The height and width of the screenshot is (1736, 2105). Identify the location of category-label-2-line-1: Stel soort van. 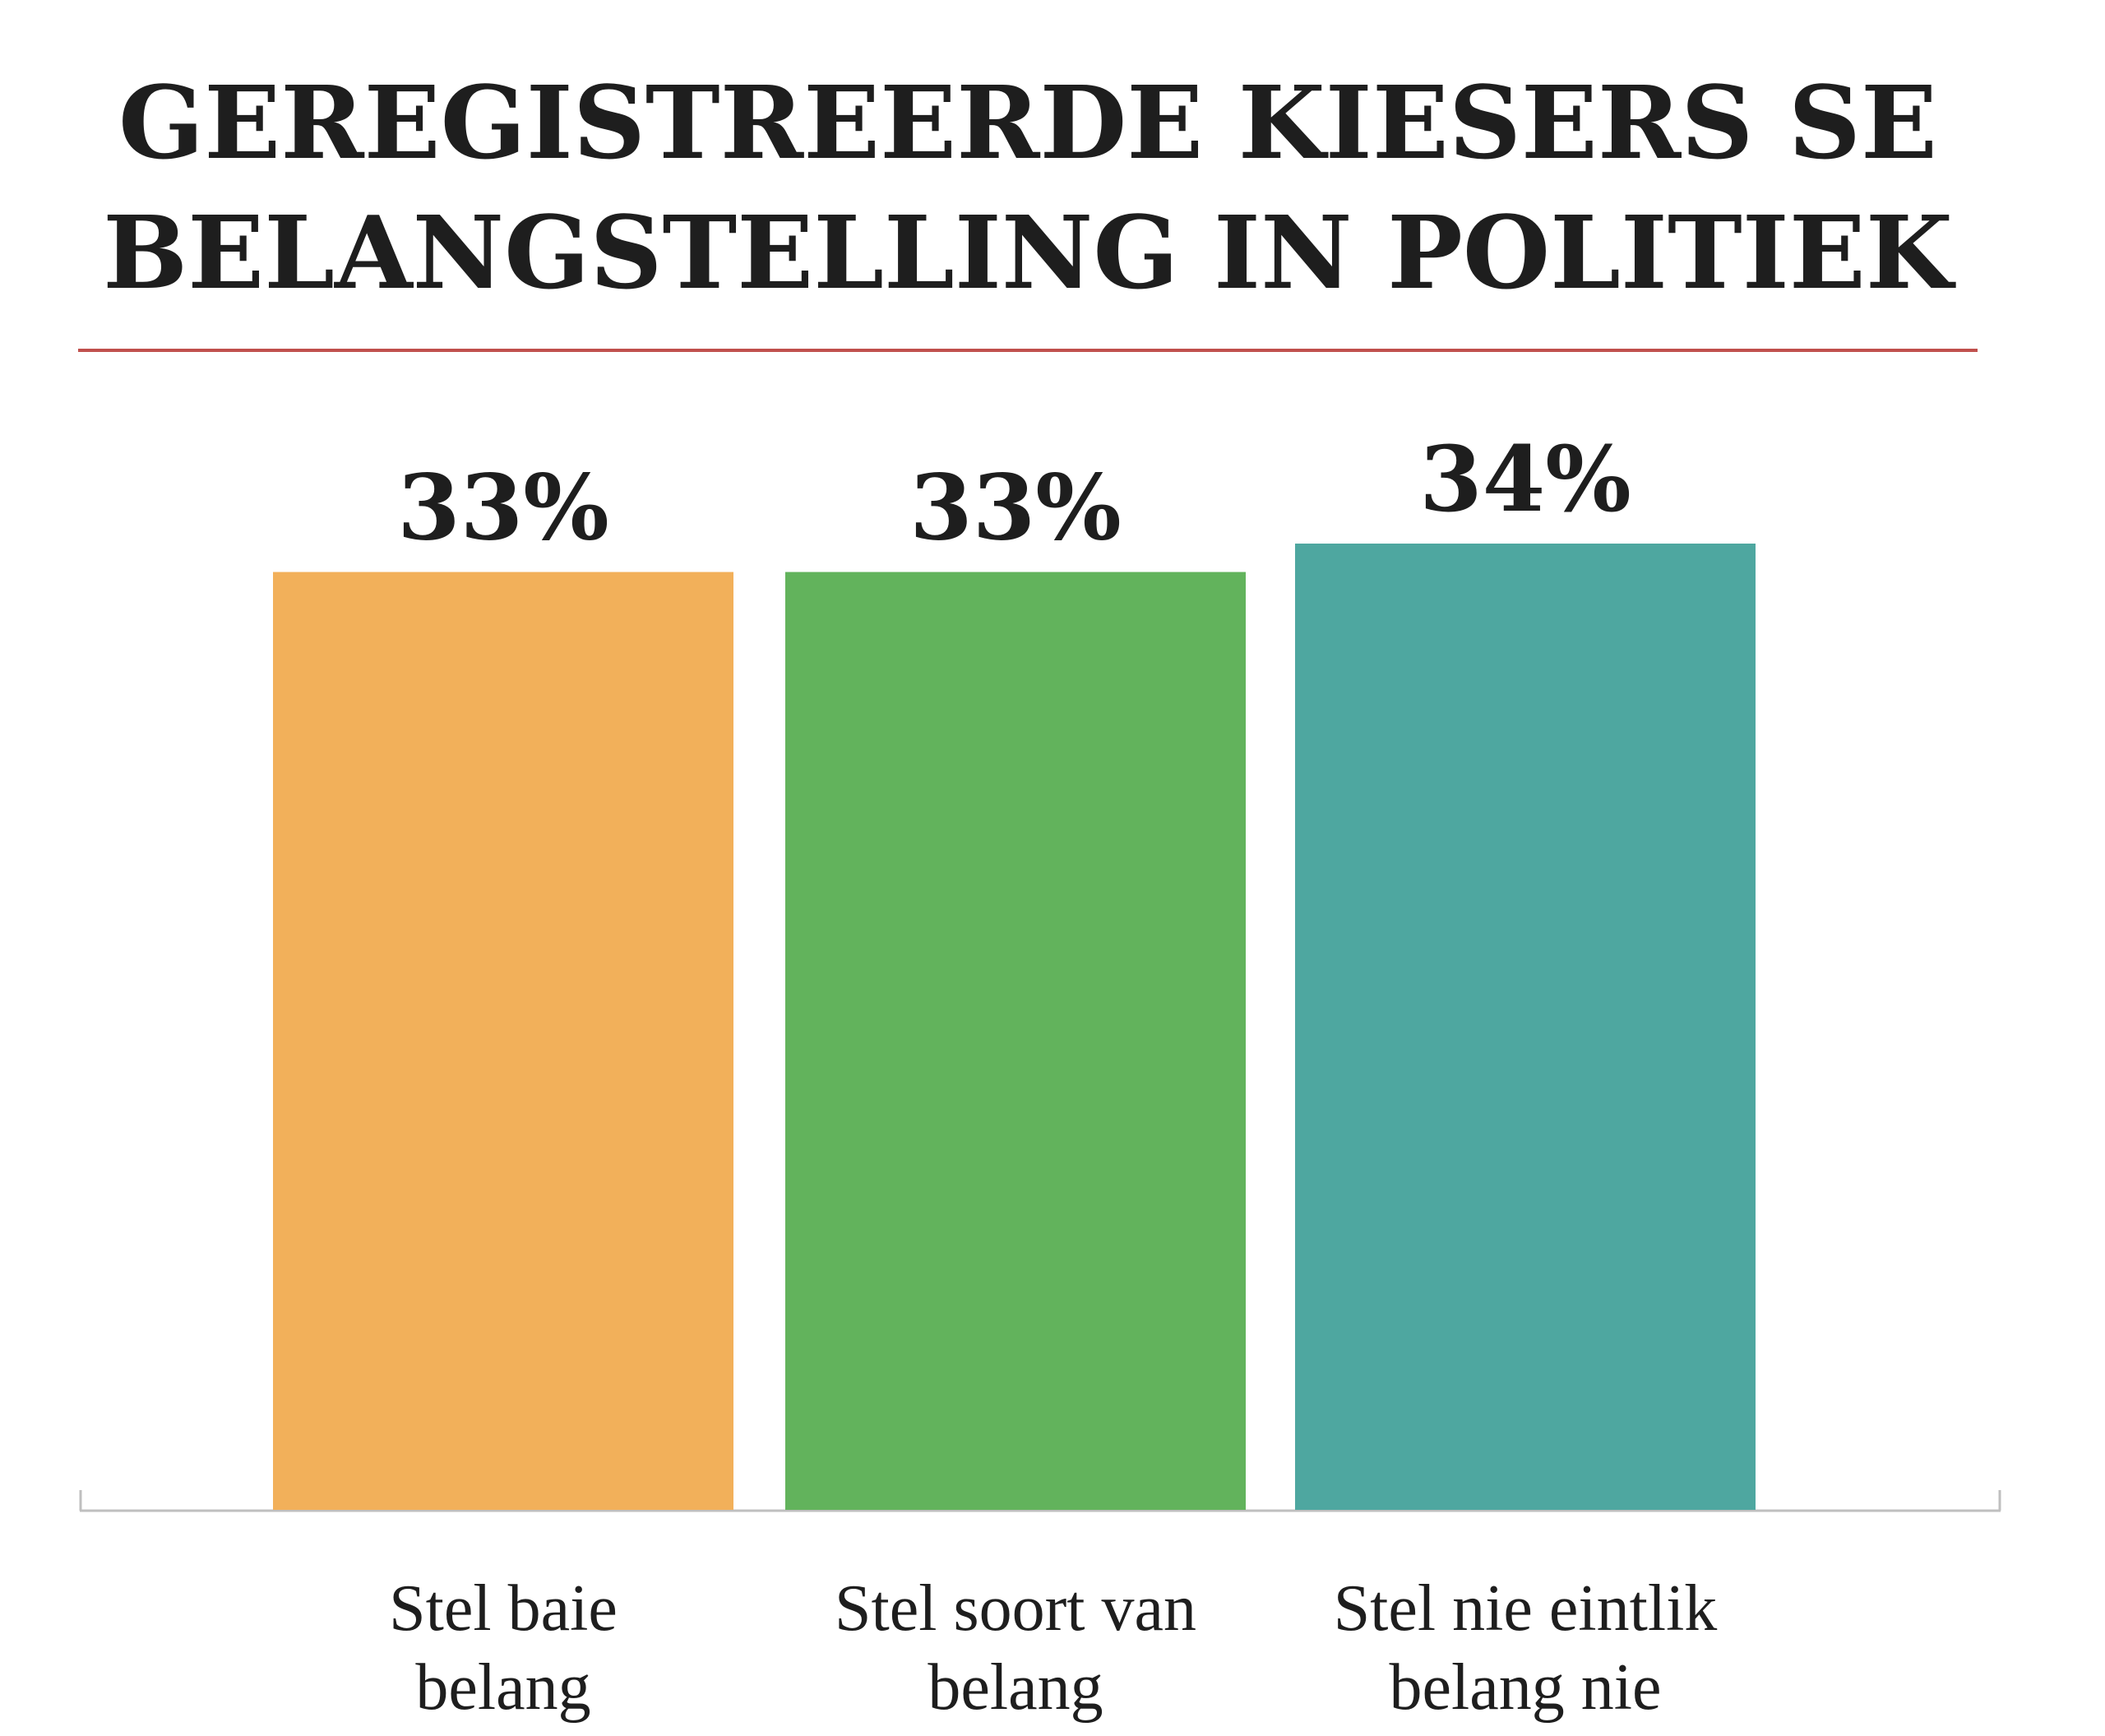
(1015, 1608).